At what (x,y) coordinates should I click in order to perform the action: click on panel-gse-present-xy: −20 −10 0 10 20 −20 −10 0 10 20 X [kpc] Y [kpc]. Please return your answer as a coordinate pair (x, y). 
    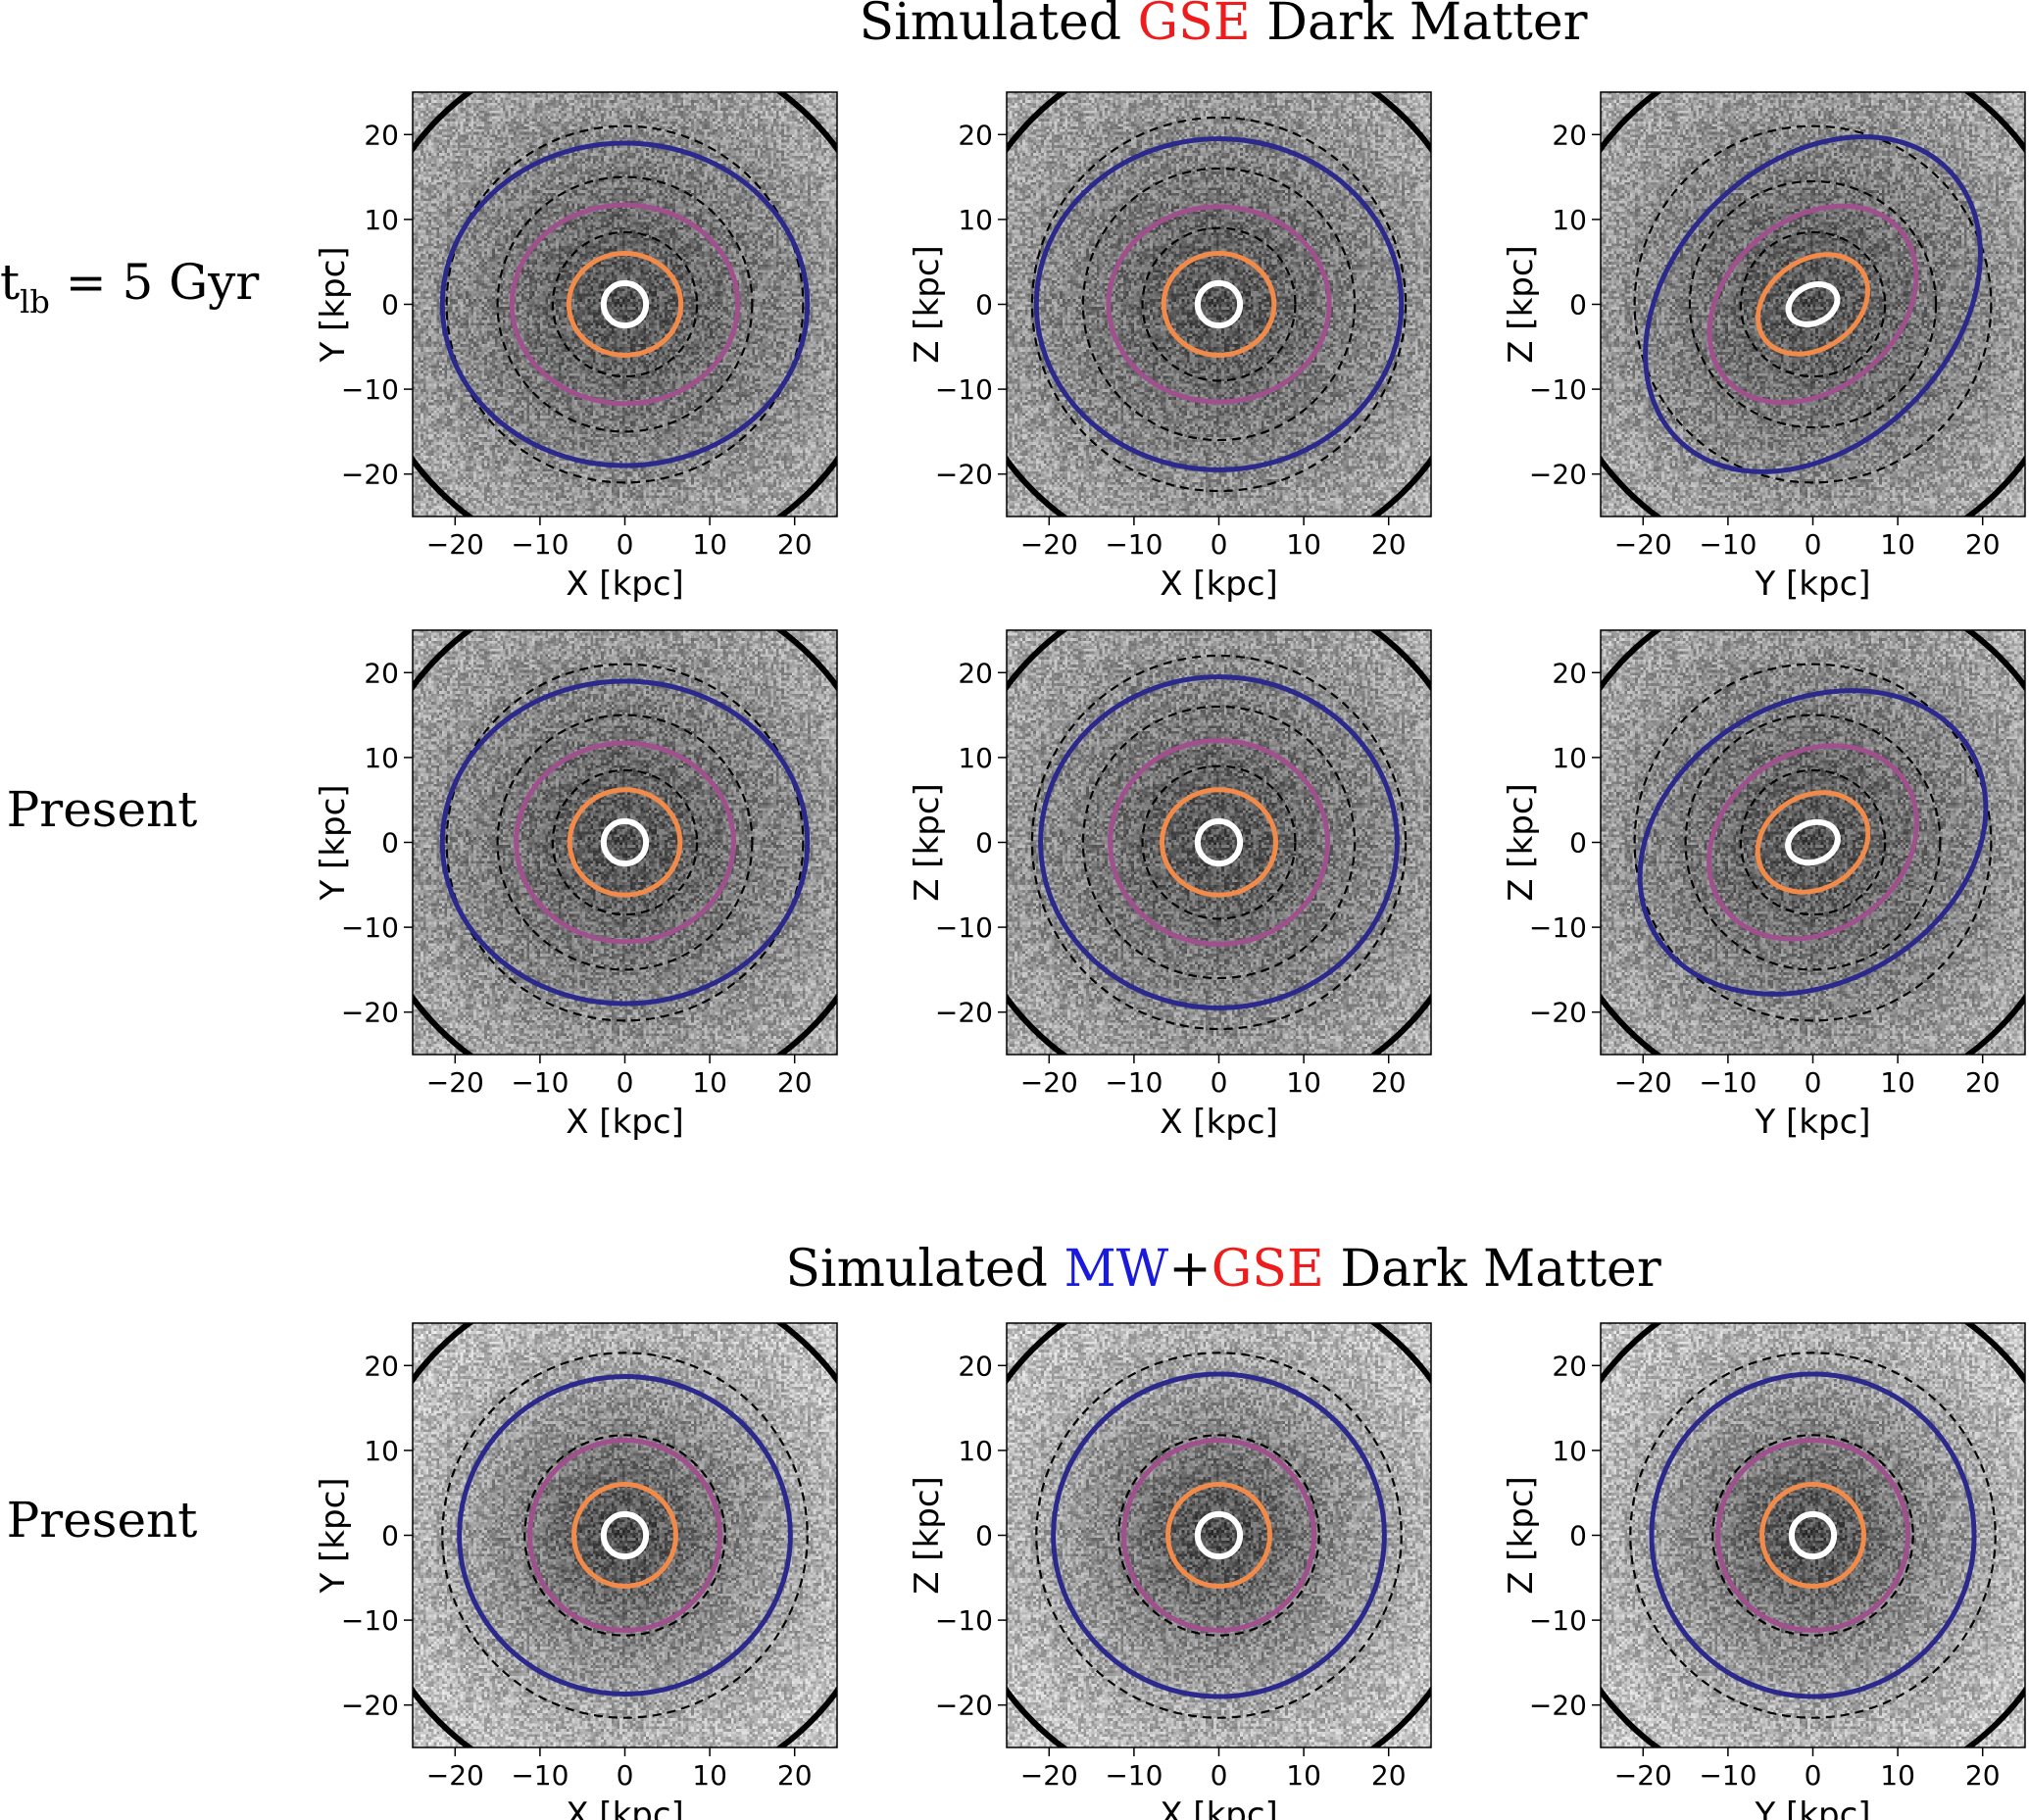
    Looking at the image, I should click on (576, 885).